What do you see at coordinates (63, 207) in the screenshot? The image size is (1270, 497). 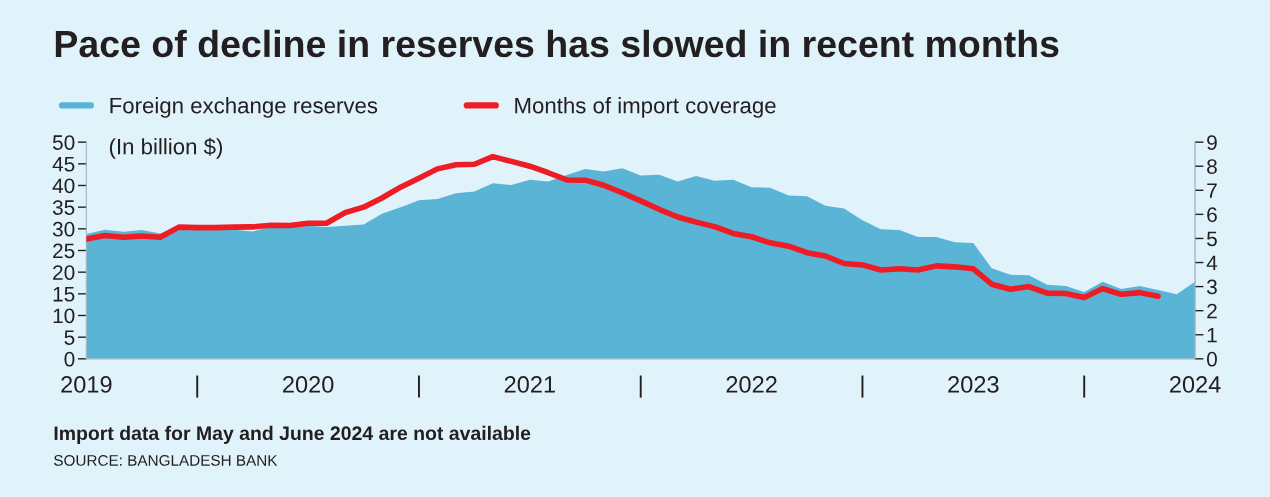 I see `y-tick-label: 35` at bounding box center [63, 207].